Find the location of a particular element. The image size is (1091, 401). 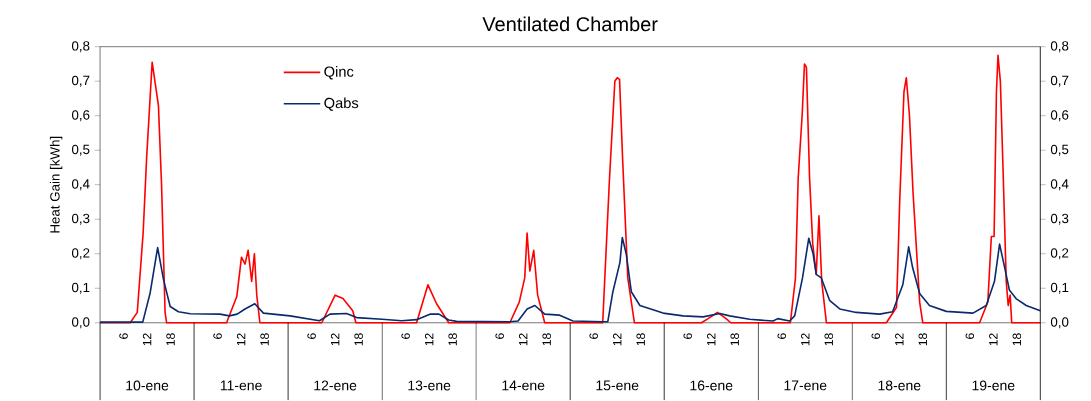

y-axis-title: Heat Gain [kWh] is located at coordinates (56, 184).